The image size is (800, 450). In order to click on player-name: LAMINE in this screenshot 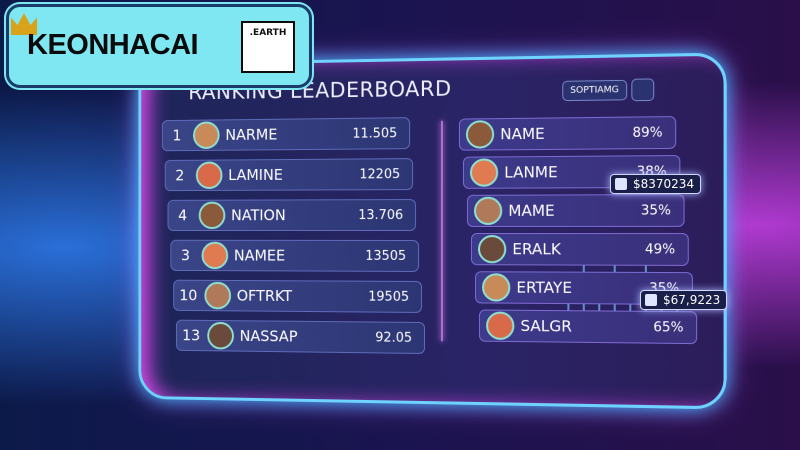, I will do `click(255, 174)`.